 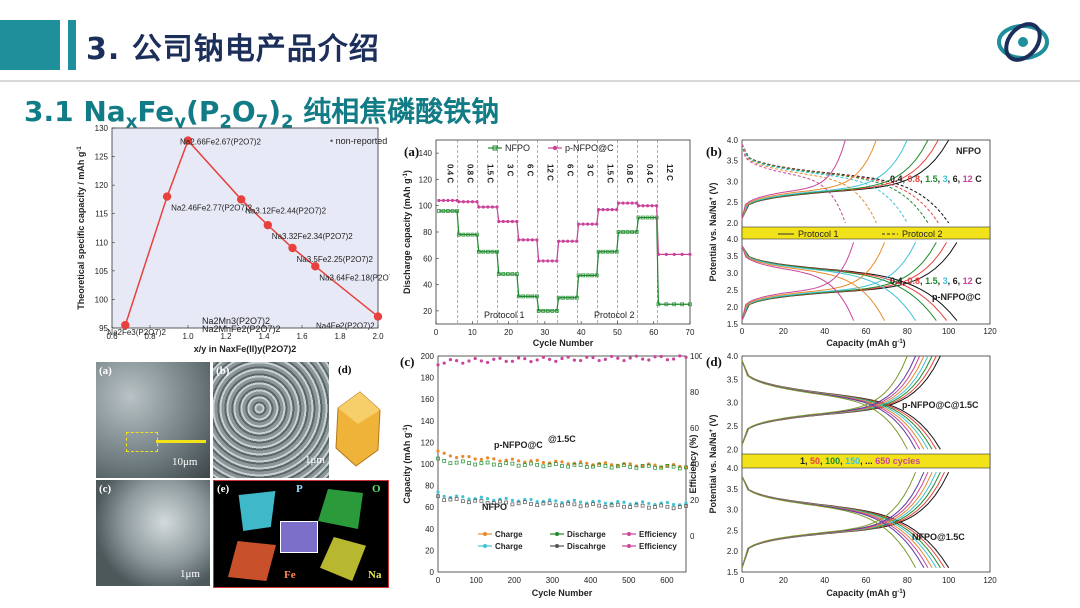 I want to click on chart-c-y-tick: 60, so click(x=429, y=507).